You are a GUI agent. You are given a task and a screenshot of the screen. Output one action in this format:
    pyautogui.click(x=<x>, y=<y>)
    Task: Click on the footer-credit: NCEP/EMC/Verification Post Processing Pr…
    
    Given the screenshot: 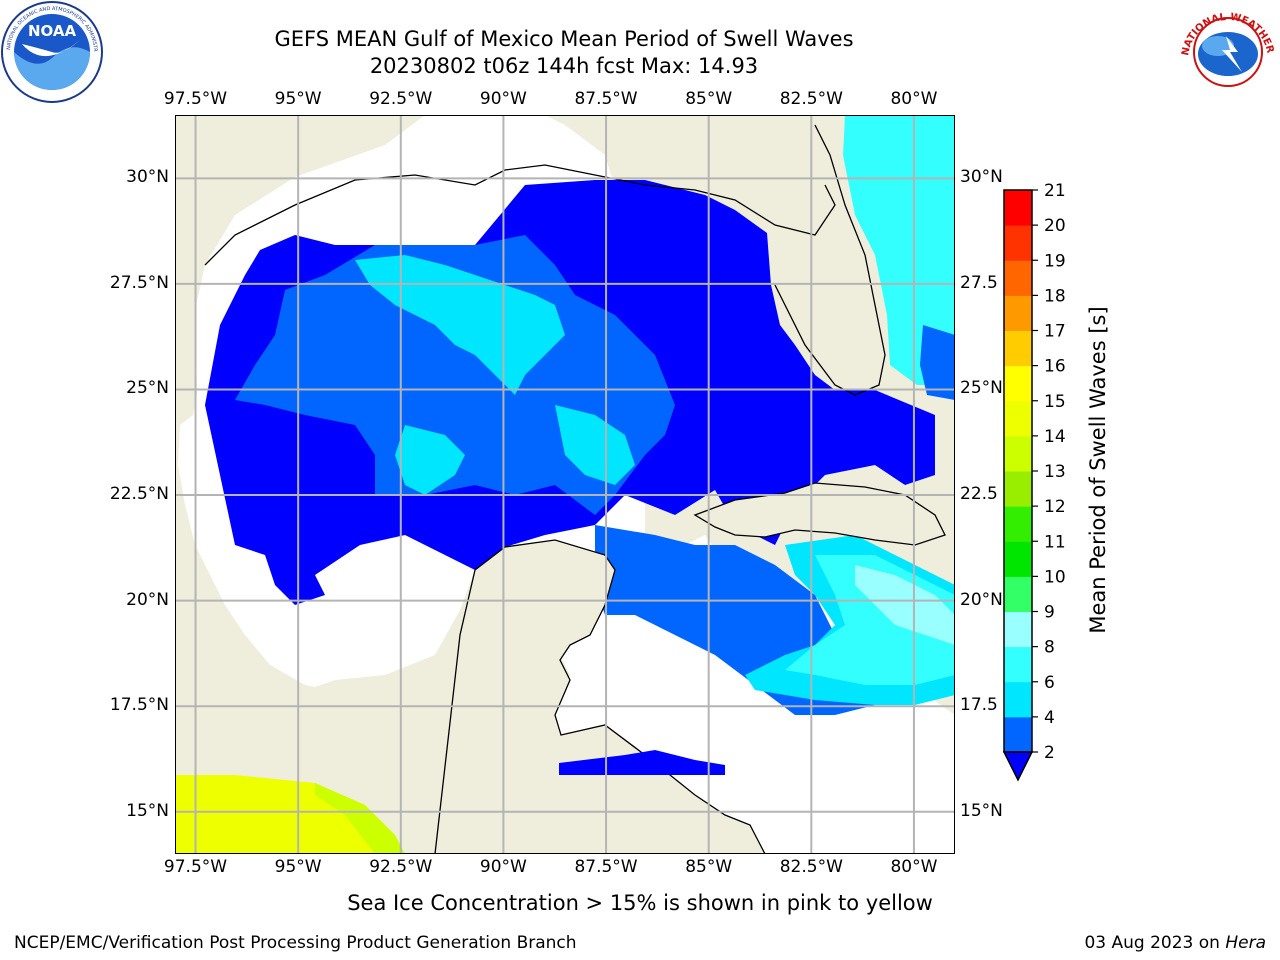 What is the action you would take?
    pyautogui.click(x=295, y=943)
    